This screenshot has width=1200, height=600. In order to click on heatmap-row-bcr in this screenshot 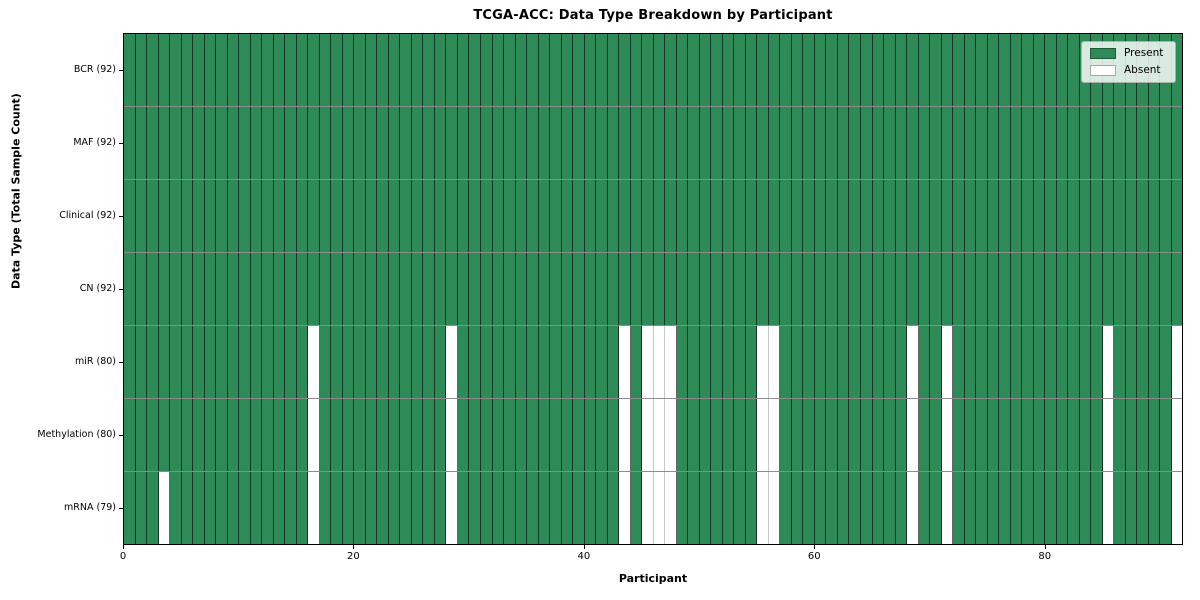, I will do `click(653, 70)`.